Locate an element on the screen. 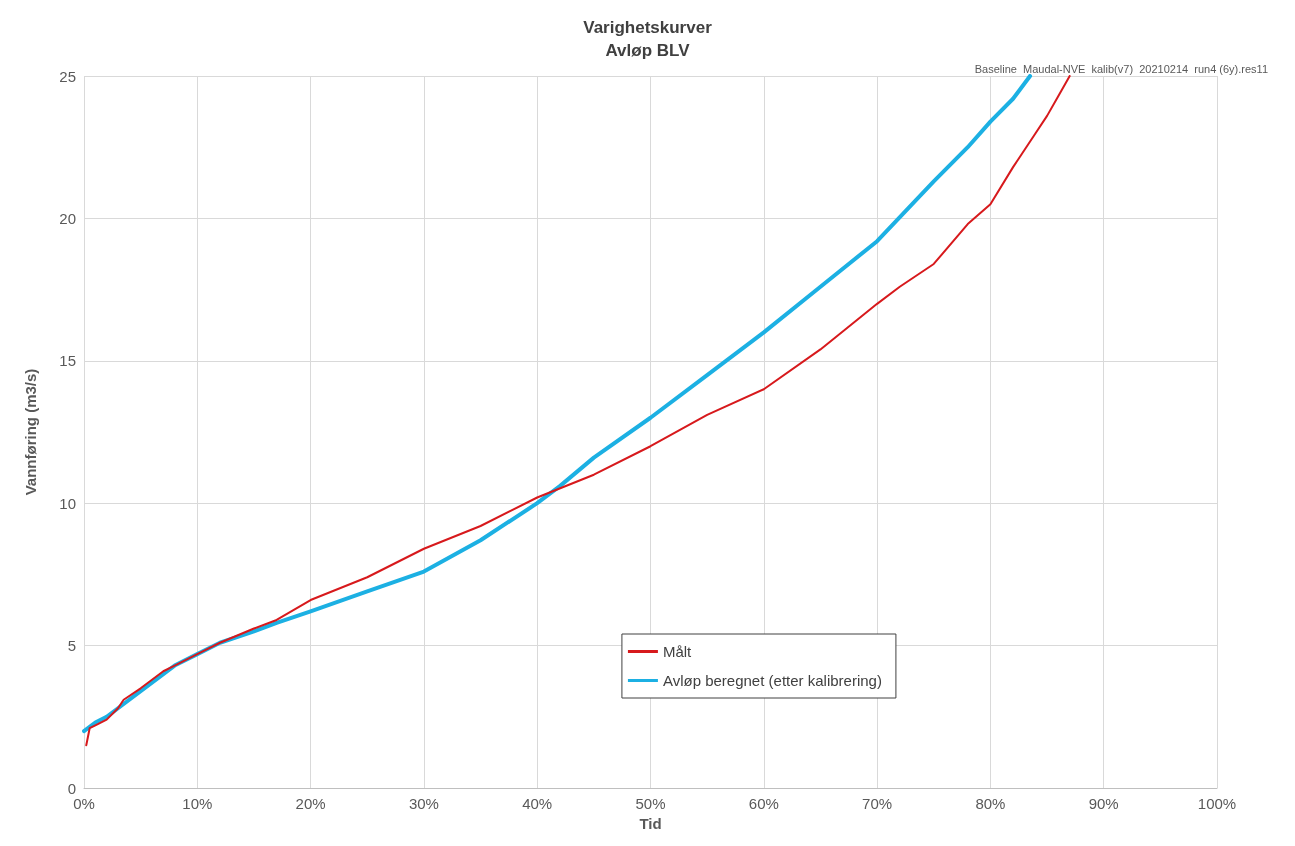 Image resolution: width=1295 pixels, height=846 pixels. y-tick-label: 5 is located at coordinates (71, 646).